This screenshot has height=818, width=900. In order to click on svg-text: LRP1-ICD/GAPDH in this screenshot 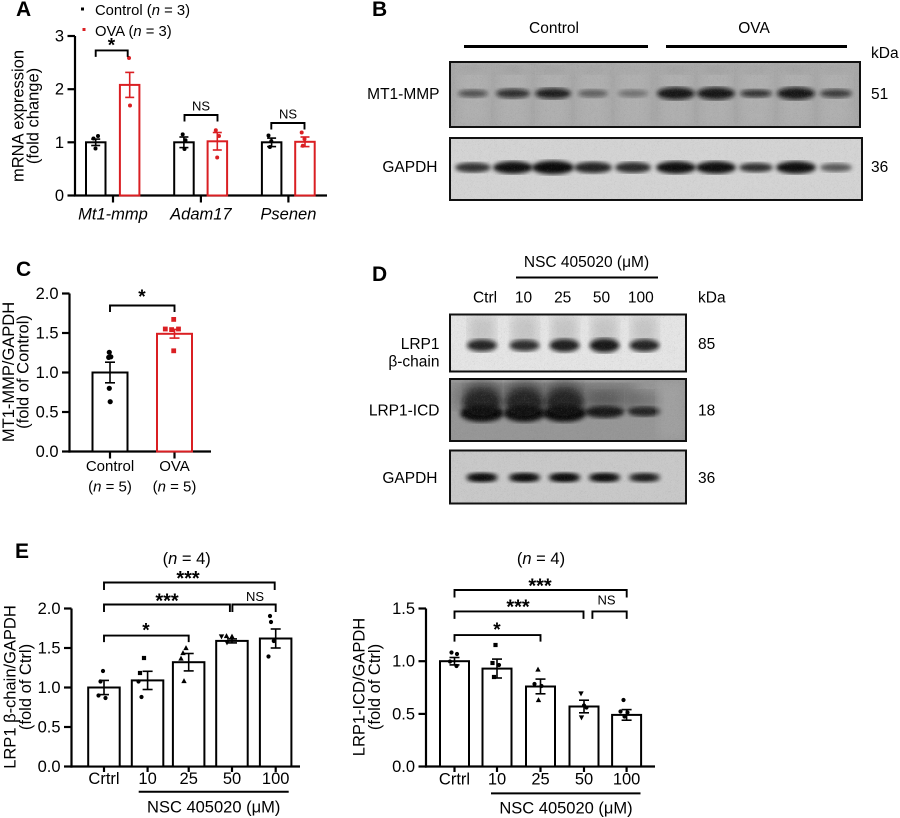, I will do `click(360, 687)`.